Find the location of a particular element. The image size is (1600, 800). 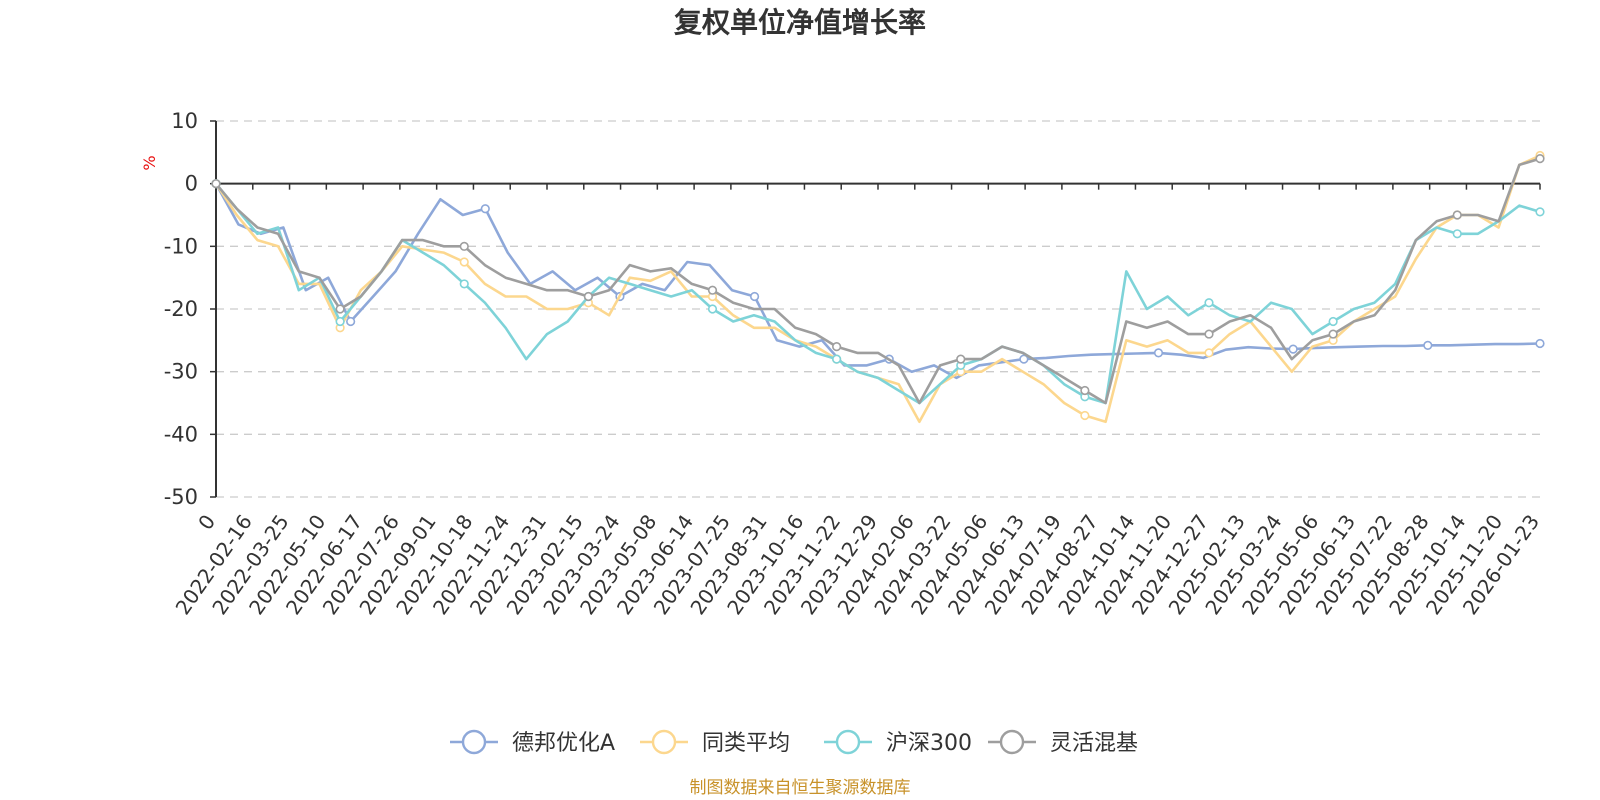

y-tick-label: -10 is located at coordinates (181, 246).